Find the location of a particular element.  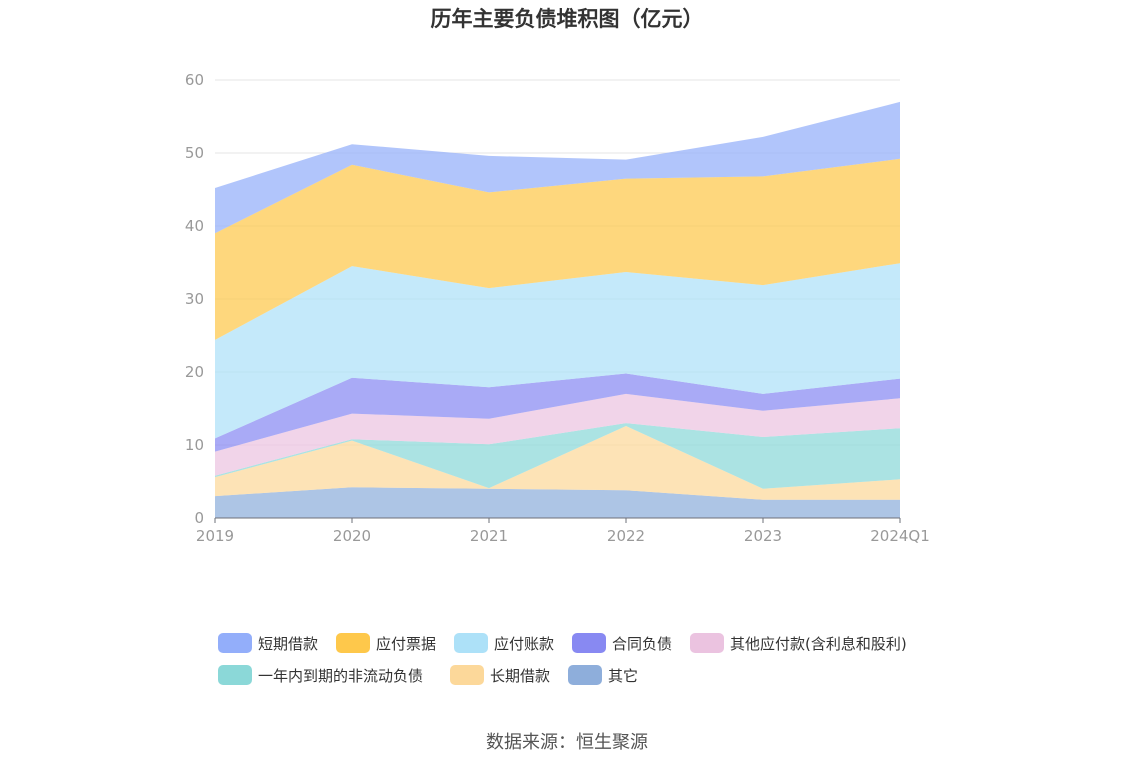

legend-item: 应付票据 is located at coordinates (386, 643).